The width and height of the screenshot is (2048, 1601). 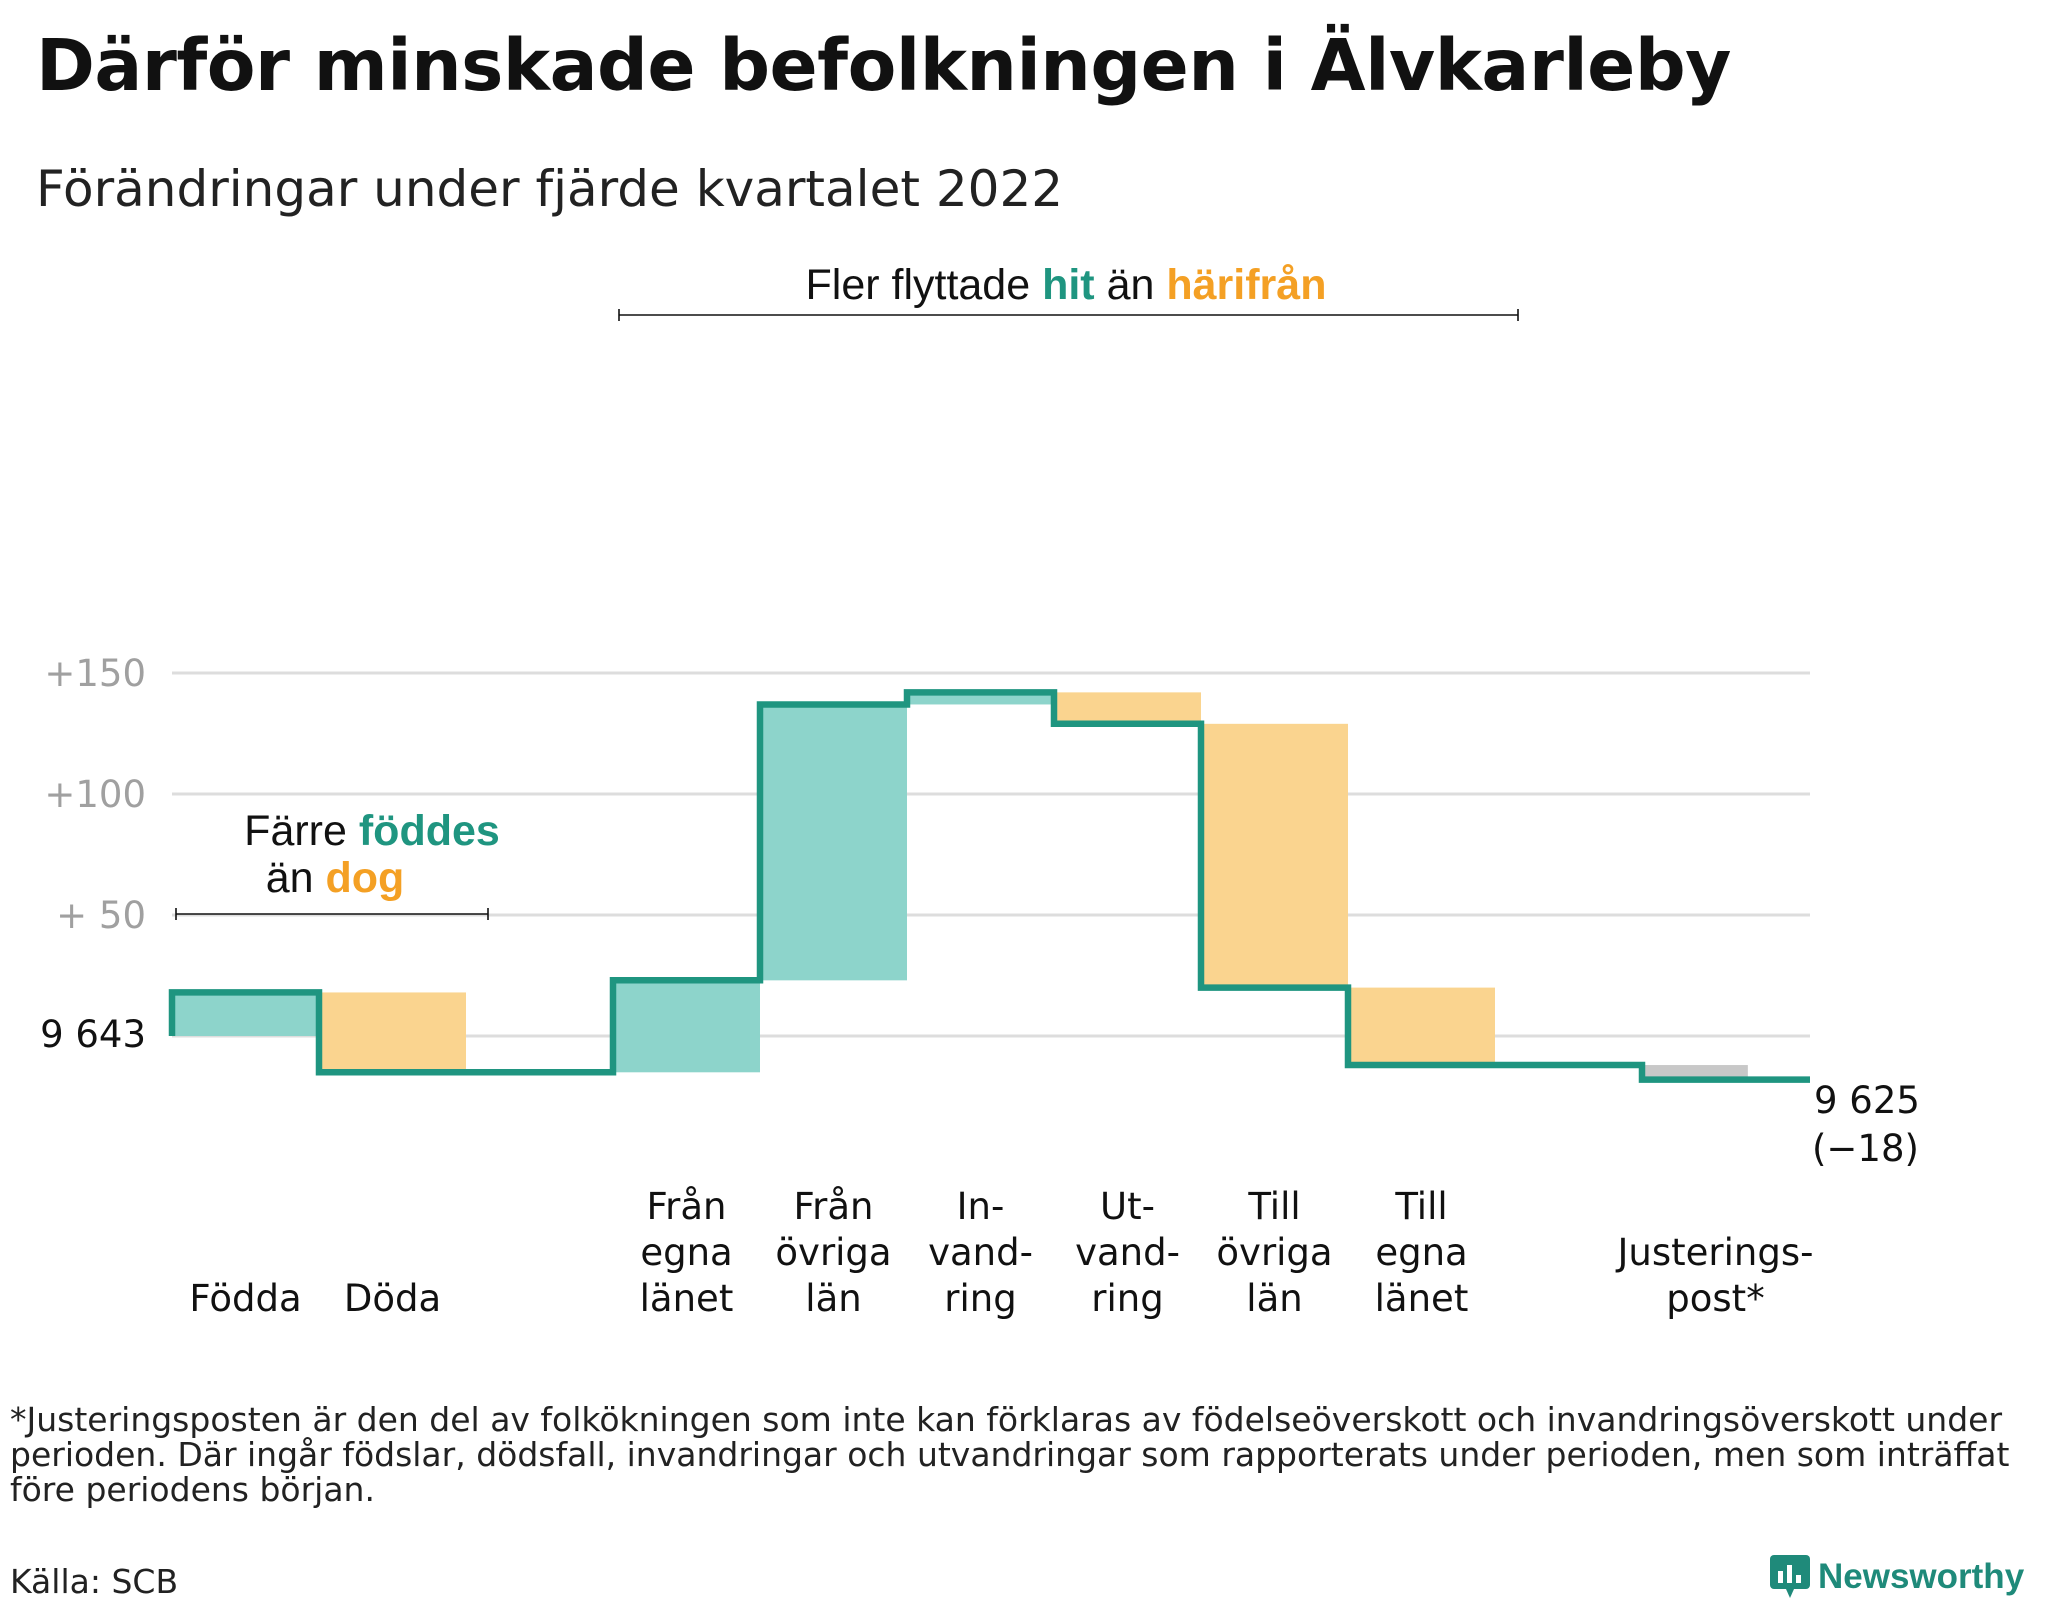 What do you see at coordinates (301, 831) in the screenshot?
I see `annotation-plain: Färre` at bounding box center [301, 831].